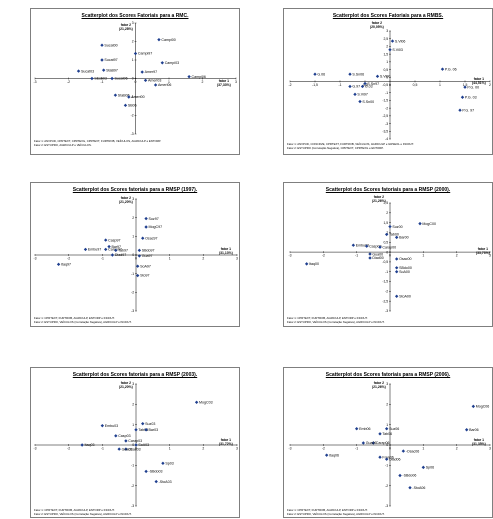 The height and width of the screenshot is (519, 493). I want to click on y-tick-label: 0,5, so click(385, 242).